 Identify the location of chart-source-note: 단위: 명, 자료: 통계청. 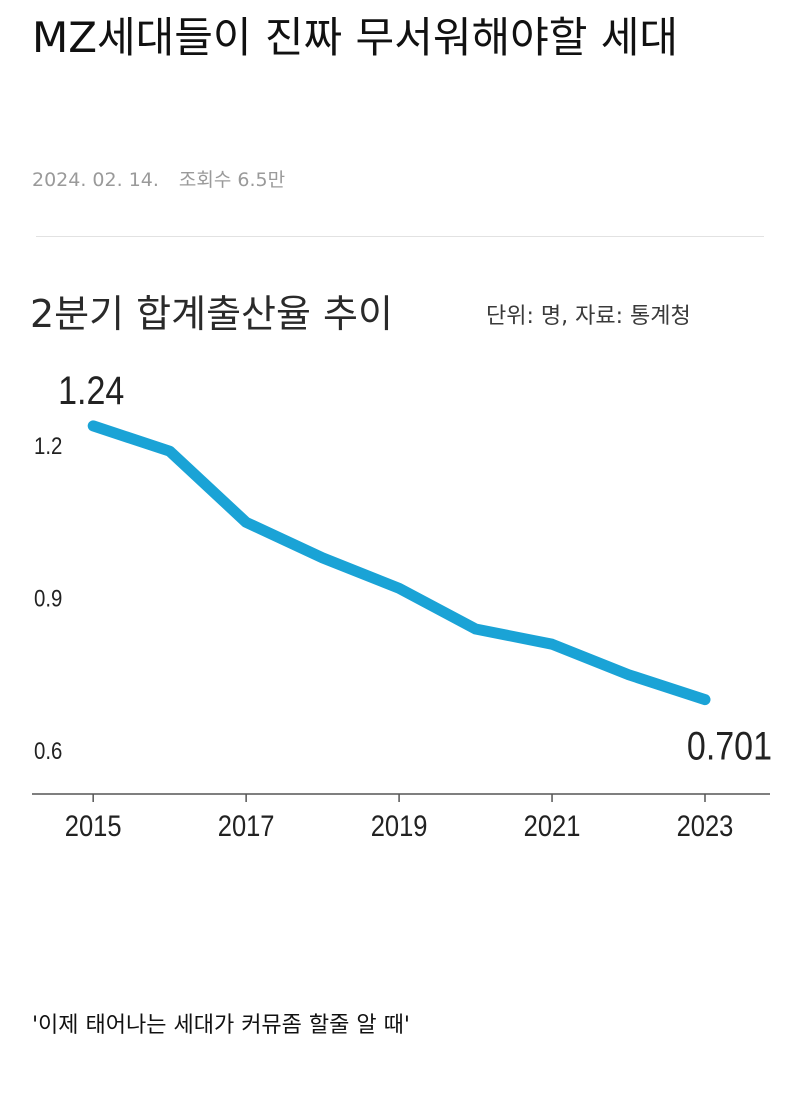
(588, 316).